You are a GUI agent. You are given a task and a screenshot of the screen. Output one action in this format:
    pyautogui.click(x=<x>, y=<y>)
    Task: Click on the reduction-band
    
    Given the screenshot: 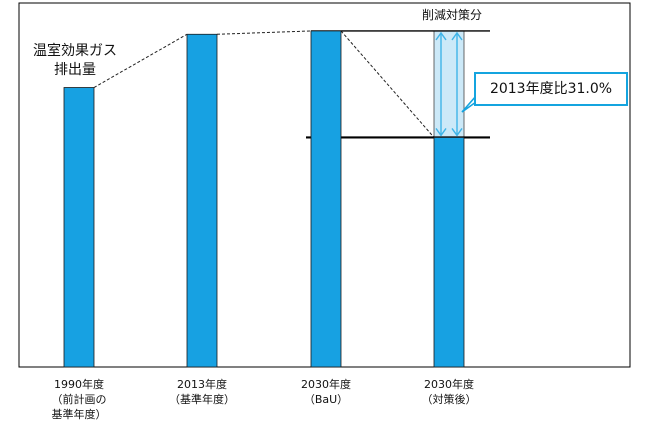 What is the action you would take?
    pyautogui.click(x=449, y=84)
    